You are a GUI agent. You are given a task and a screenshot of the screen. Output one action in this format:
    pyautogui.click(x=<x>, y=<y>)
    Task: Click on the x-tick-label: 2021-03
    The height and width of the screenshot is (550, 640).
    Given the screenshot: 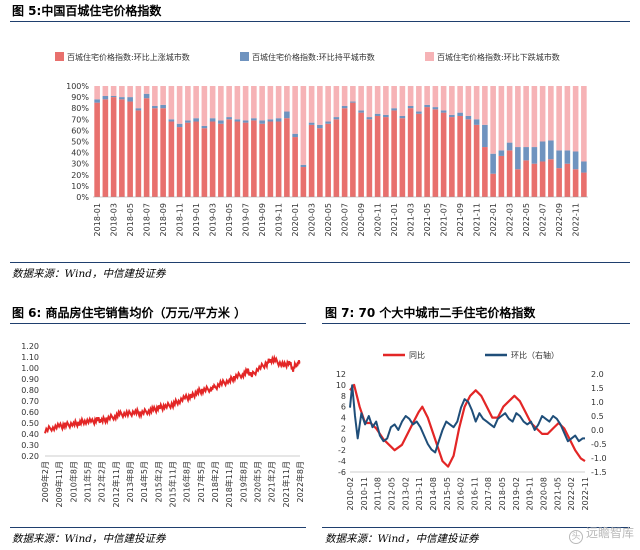 What is the action you would take?
    pyautogui.click(x=411, y=219)
    